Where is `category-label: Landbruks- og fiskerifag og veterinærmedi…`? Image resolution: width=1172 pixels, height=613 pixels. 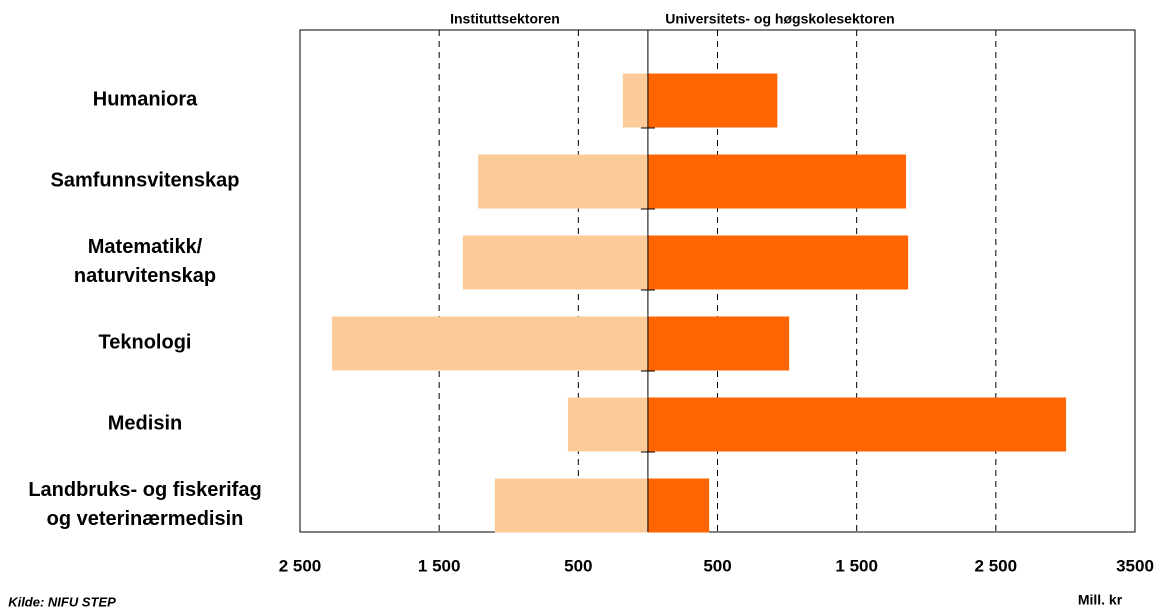
category-label: Landbruks- og fiskerifag og veterinærmedi… is located at coordinates (144, 504).